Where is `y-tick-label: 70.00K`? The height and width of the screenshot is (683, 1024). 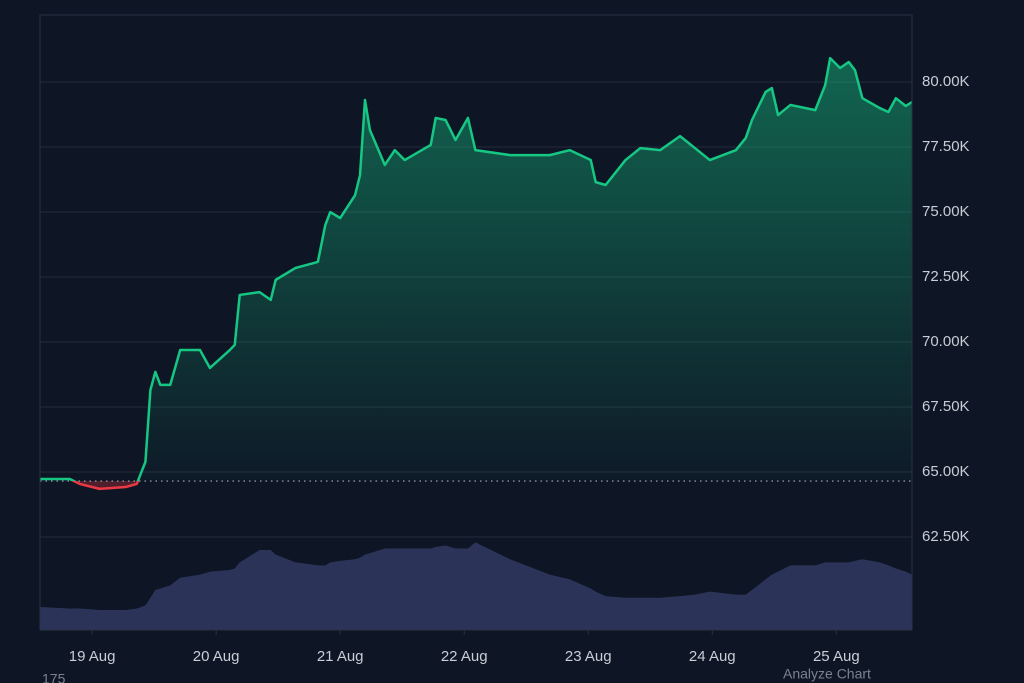
y-tick-label: 70.00K is located at coordinates (946, 341).